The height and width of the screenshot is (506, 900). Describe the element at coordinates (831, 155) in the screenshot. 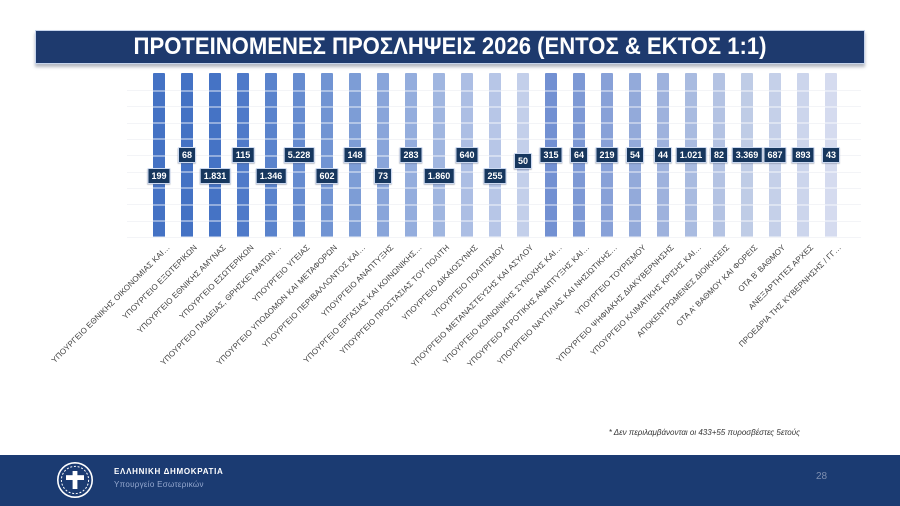

I see `bar-value-label: 43` at that location.